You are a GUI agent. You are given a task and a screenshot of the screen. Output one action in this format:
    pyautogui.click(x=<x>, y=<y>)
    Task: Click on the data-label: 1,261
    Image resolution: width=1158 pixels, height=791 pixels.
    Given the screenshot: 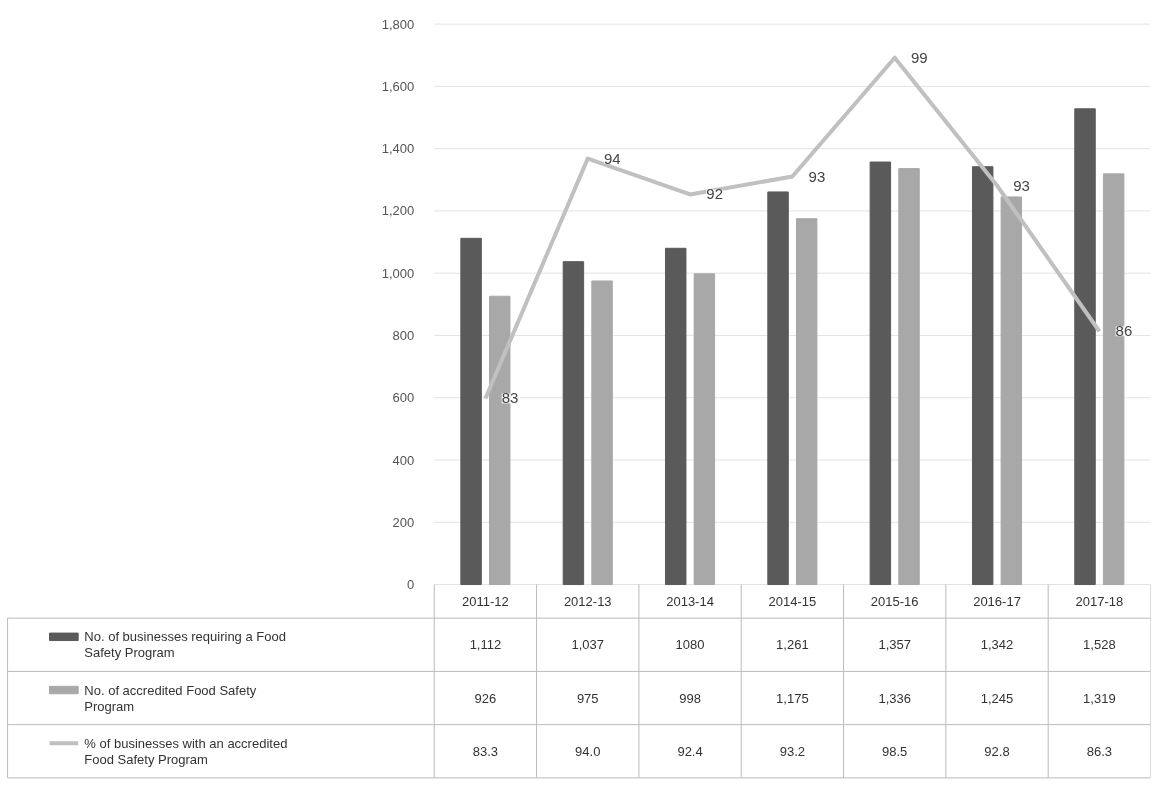 What is the action you would take?
    pyautogui.click(x=792, y=645)
    